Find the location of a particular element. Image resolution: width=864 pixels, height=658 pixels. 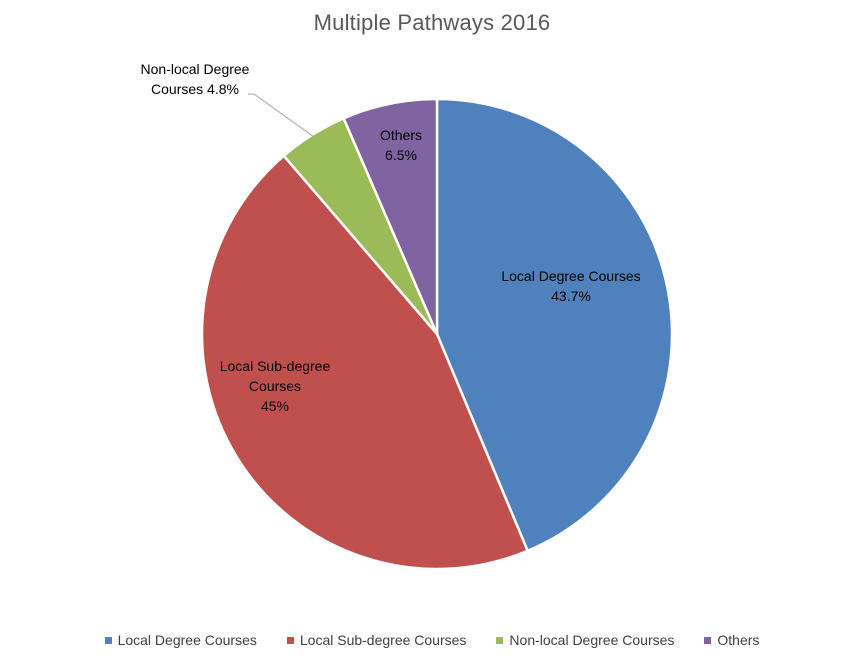

slice-label-non-local-degree: Non-local Degree Courses 4.8% is located at coordinates (195, 79).